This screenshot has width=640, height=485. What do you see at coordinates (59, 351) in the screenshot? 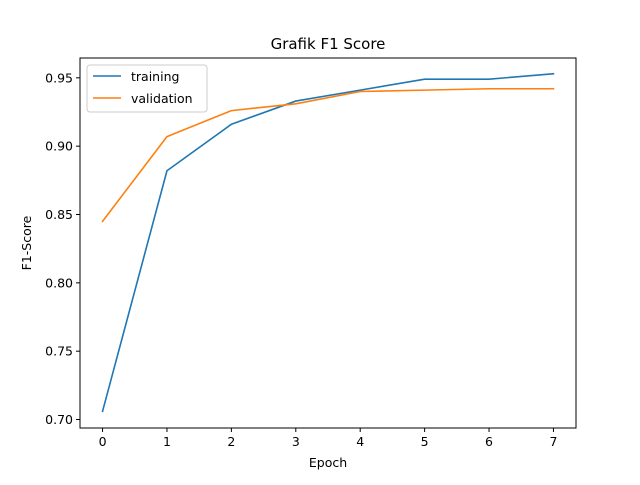
I see `y-tick-label: 0.75` at bounding box center [59, 351].